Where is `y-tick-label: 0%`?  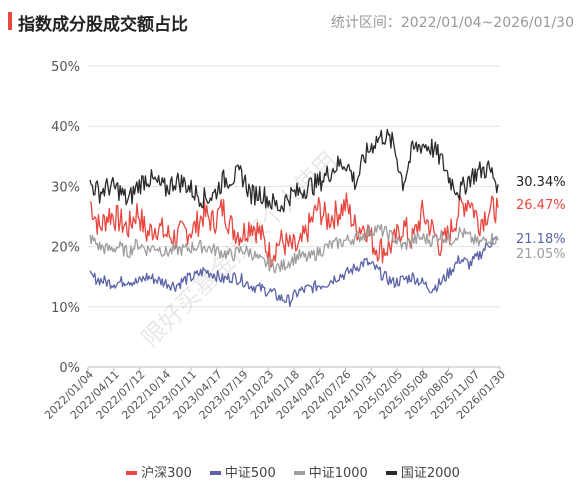
y-tick-label: 0% is located at coordinates (69, 368).